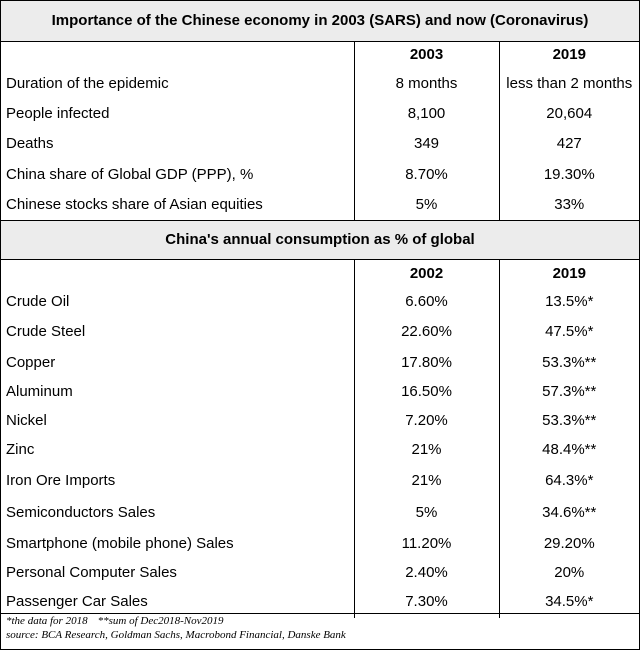 The width and height of the screenshot is (640, 650). Describe the element at coordinates (426, 331) in the screenshot. I see `row-value-s2-col2: 22.60%` at that location.